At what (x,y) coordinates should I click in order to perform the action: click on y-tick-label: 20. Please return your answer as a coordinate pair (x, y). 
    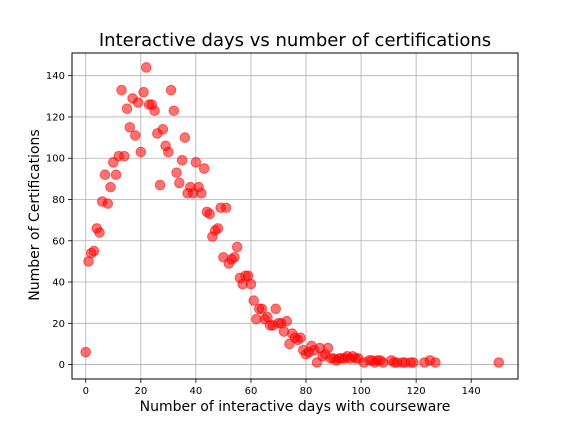
    Looking at the image, I should click on (58, 324).